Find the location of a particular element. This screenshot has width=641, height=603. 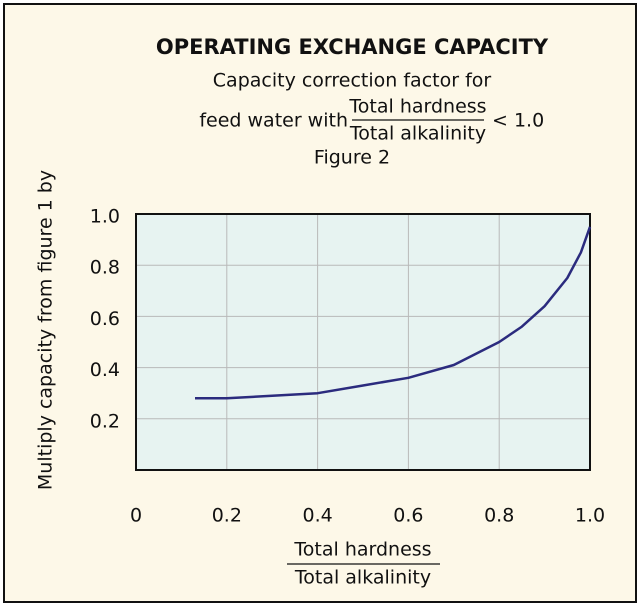

x-label-denominator: Total alkalinity is located at coordinates (362, 578).